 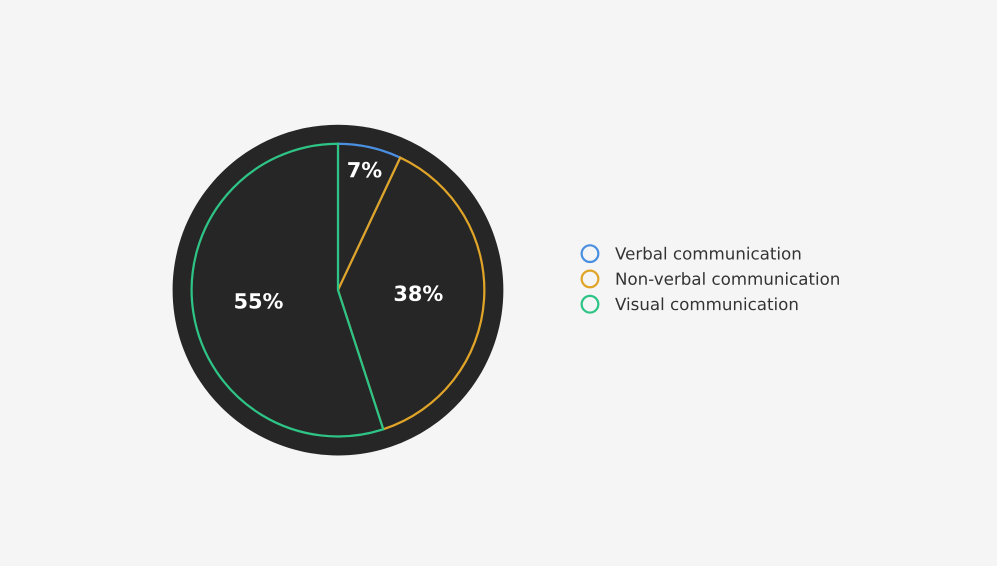 I want to click on legend-label: Non-verbal communication, so click(x=727, y=279).